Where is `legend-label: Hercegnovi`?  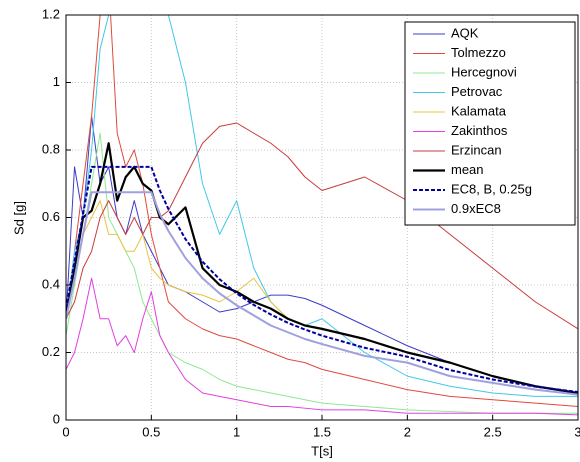
legend-label: Hercegnovi is located at coordinates (484, 71).